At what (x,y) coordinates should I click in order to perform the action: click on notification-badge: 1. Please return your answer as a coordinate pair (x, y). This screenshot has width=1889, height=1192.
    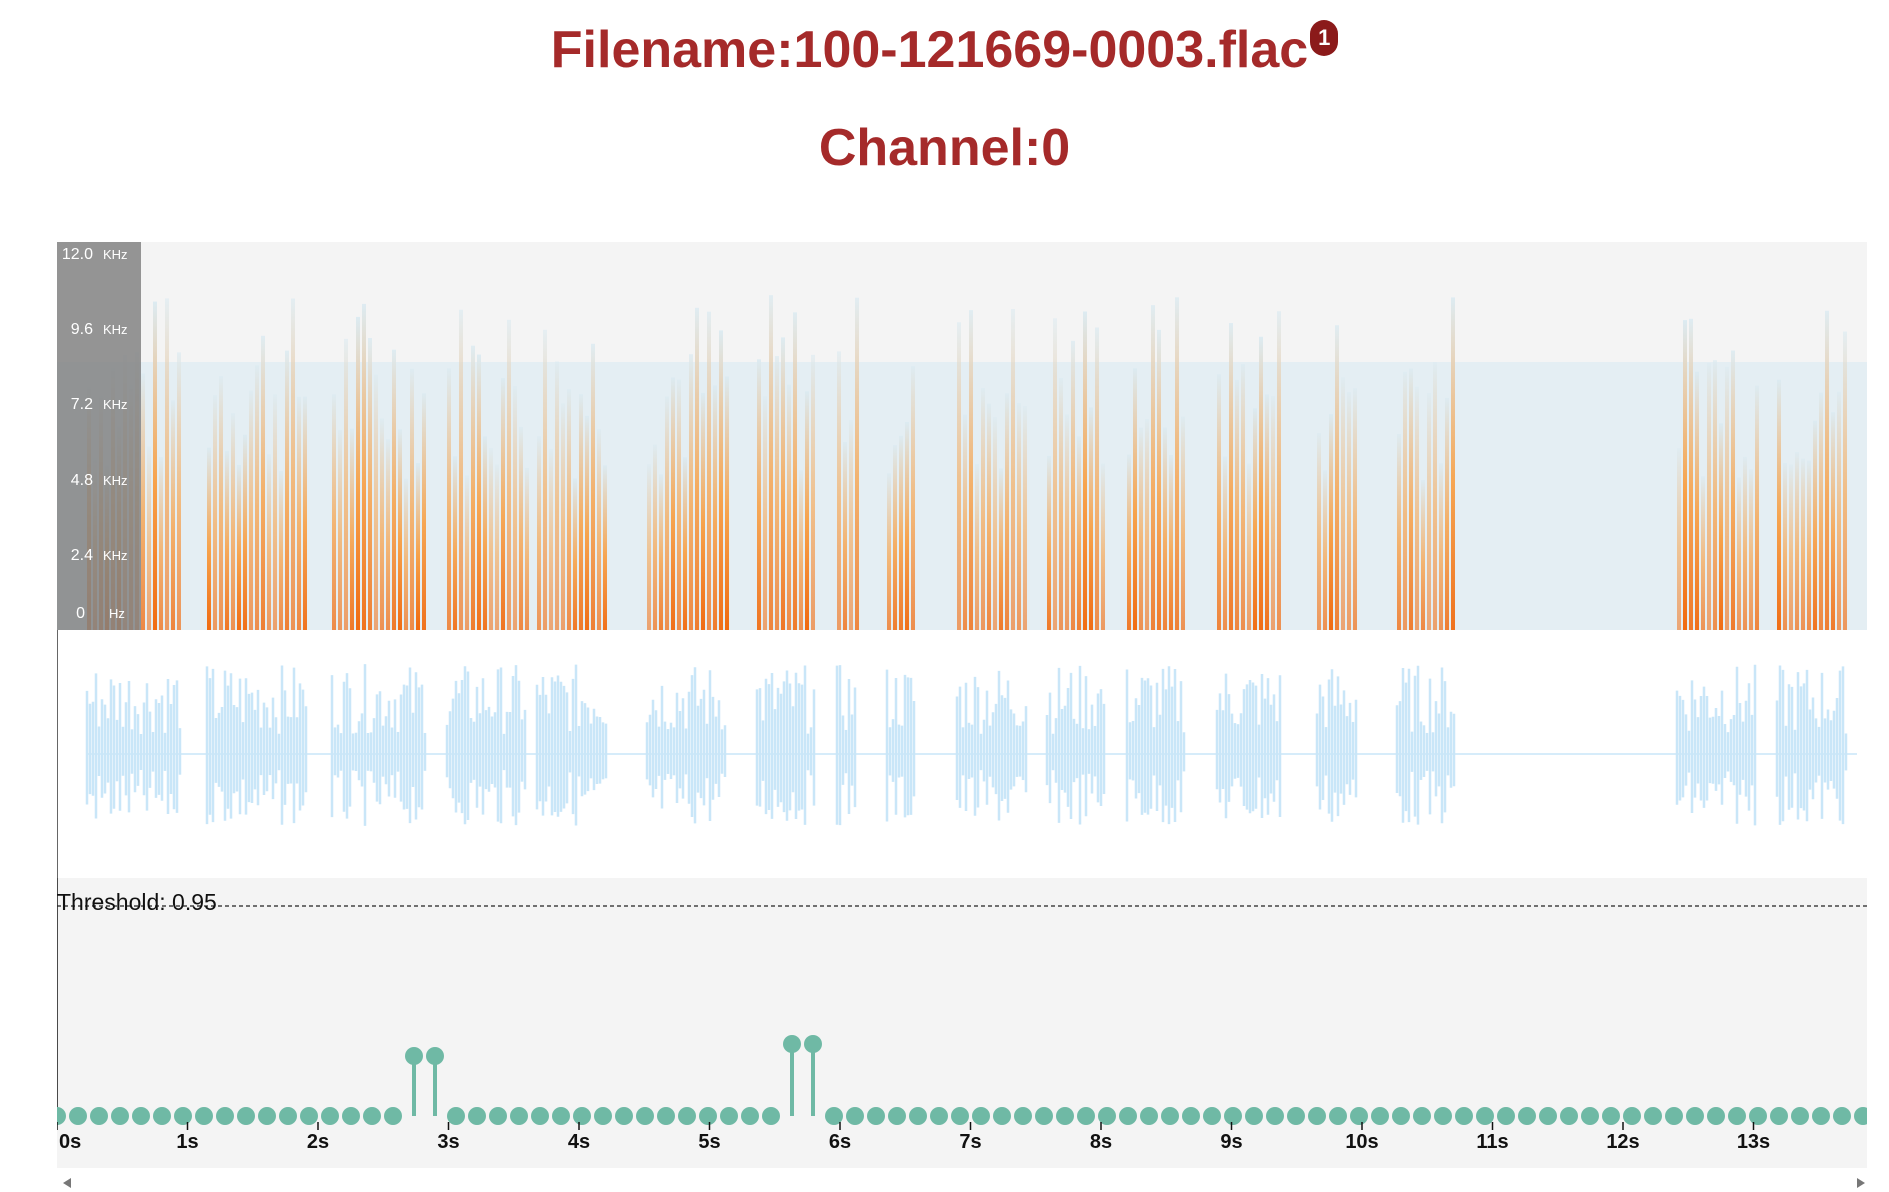
    Looking at the image, I should click on (1324, 38).